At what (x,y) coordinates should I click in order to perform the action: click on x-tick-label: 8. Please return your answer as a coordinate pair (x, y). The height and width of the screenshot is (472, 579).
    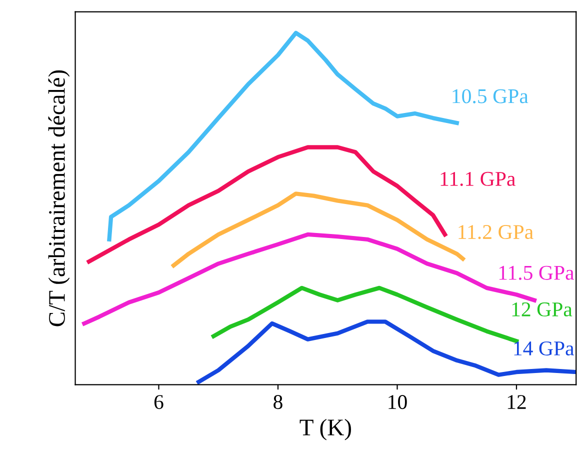
    Looking at the image, I should click on (278, 402).